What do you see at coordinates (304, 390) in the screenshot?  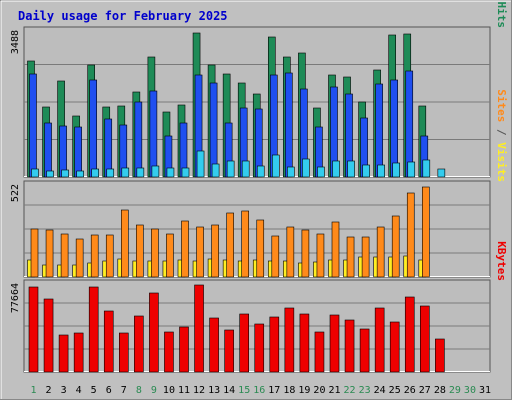 I see `day-label: 19` at bounding box center [304, 390].